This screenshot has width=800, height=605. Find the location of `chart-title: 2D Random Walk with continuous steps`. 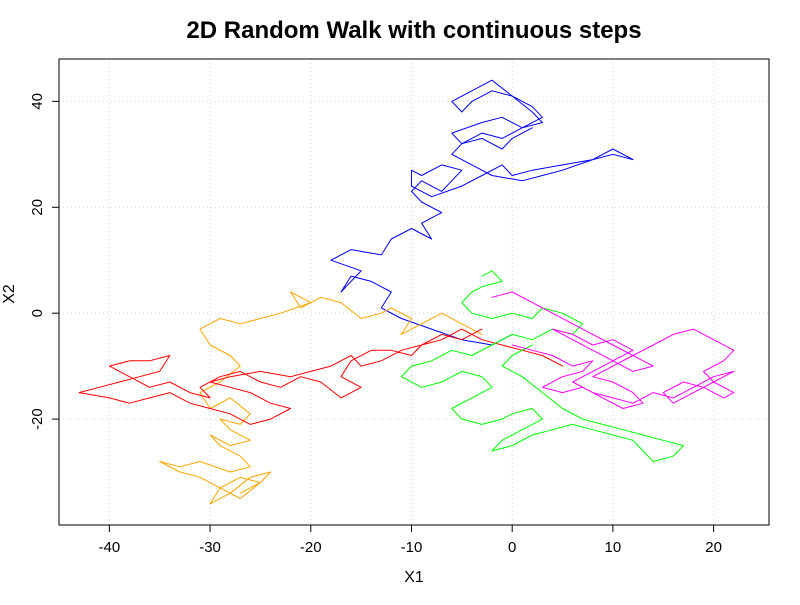

chart-title: 2D Random Walk with continuous steps is located at coordinates (413, 30).